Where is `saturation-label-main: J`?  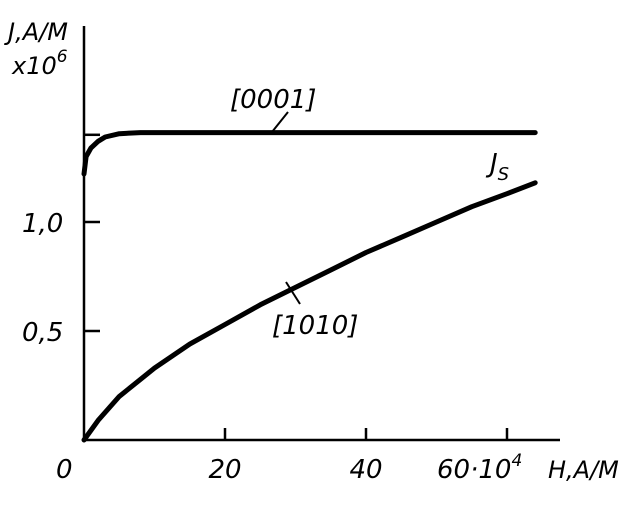
saturation-label-main: J is located at coordinates (491, 164).